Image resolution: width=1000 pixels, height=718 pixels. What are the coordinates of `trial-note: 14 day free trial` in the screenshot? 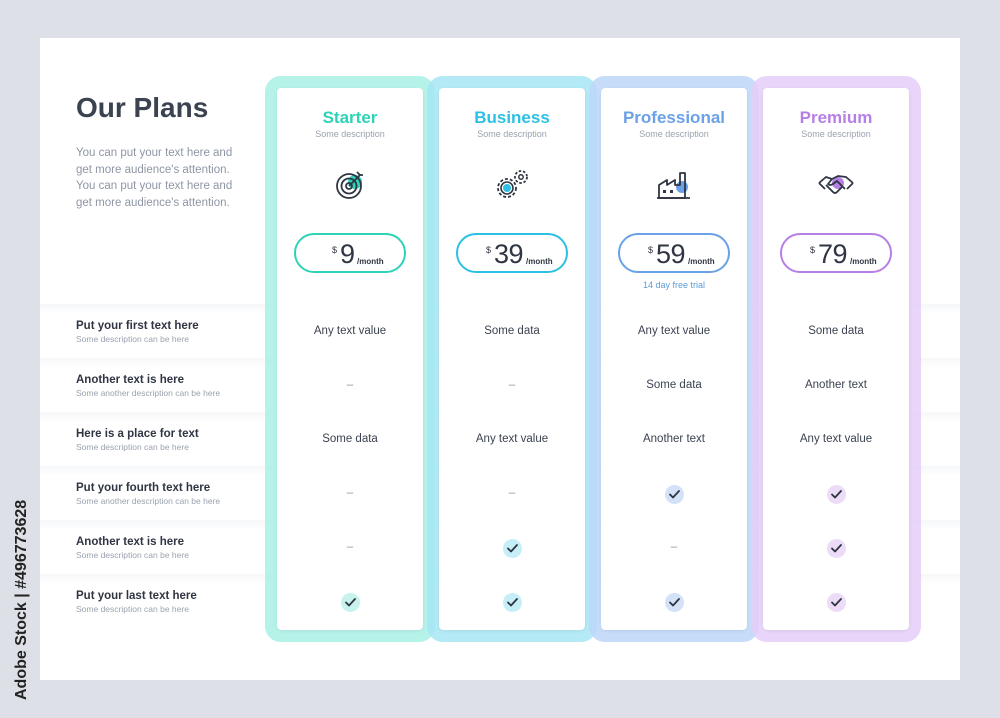 It's located at (674, 285).